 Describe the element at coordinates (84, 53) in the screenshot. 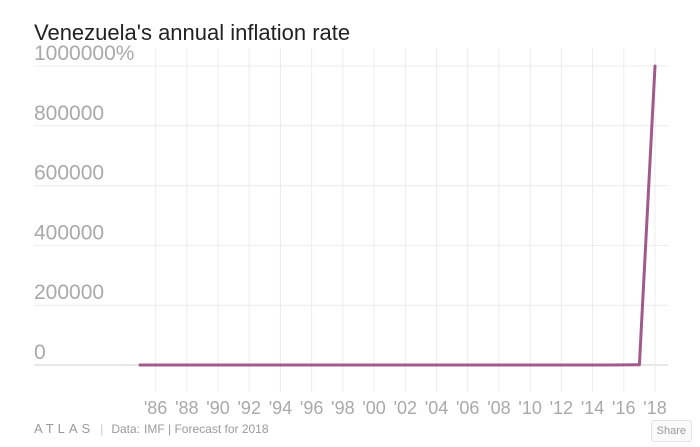

I see `y-tick-label: 1000000%` at that location.